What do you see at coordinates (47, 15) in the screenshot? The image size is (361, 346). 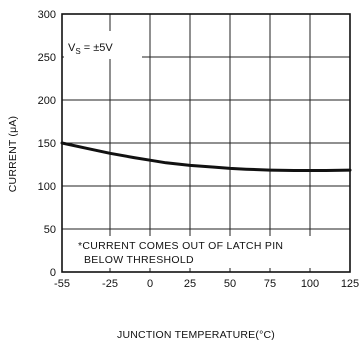 I see `y-tick-label: 300` at bounding box center [47, 15].